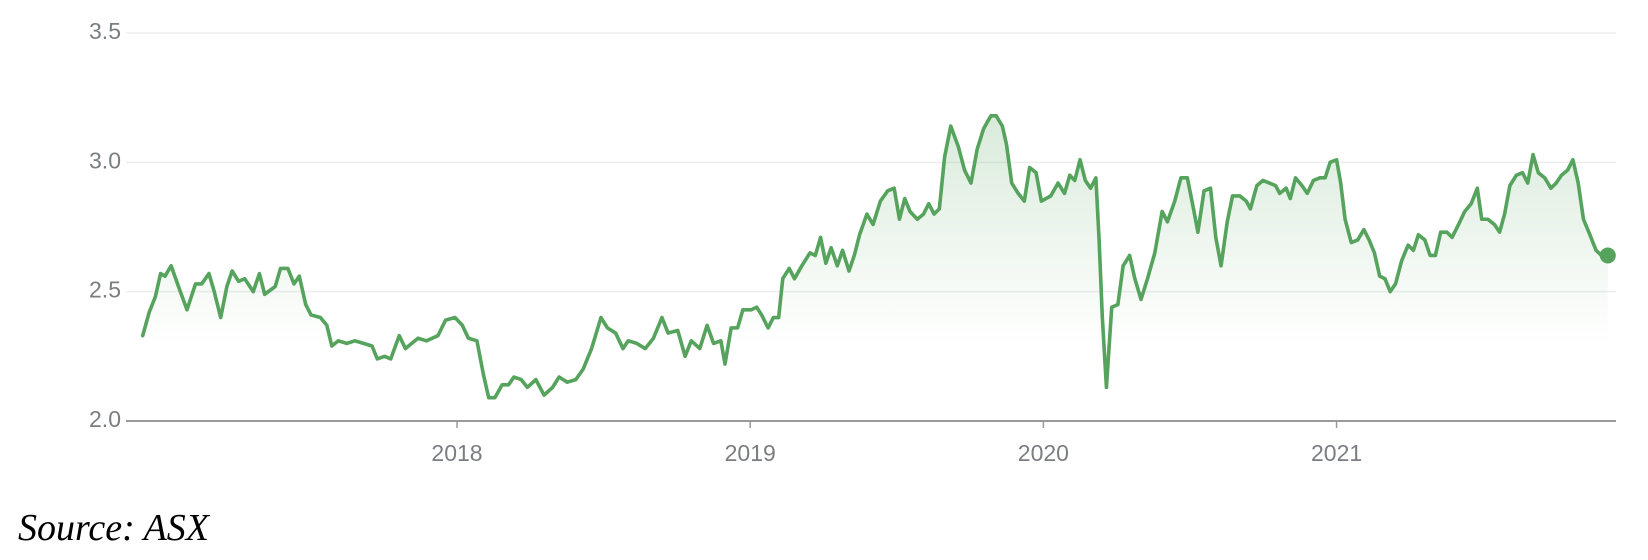 This screenshot has width=1648, height=560. Describe the element at coordinates (105, 419) in the screenshot. I see `y-tick-label: 2.0` at that location.